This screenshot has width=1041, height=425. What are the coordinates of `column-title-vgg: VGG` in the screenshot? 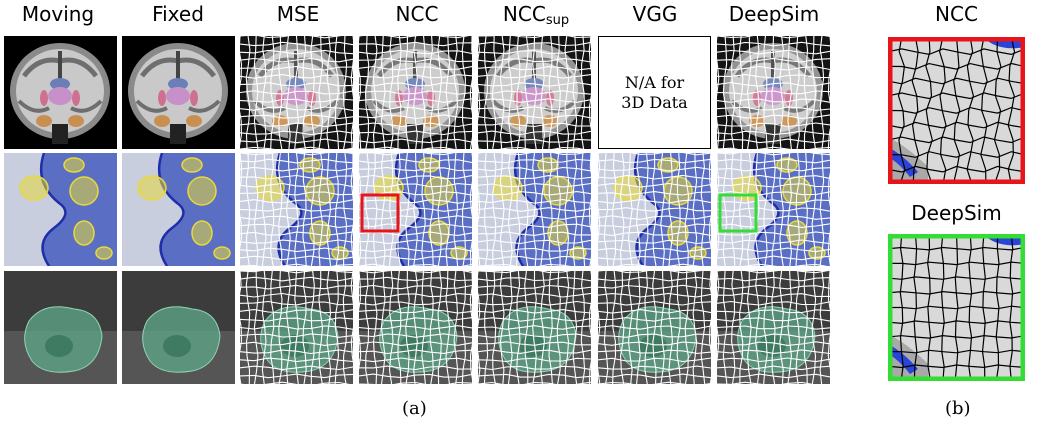 It's located at (655, 14).